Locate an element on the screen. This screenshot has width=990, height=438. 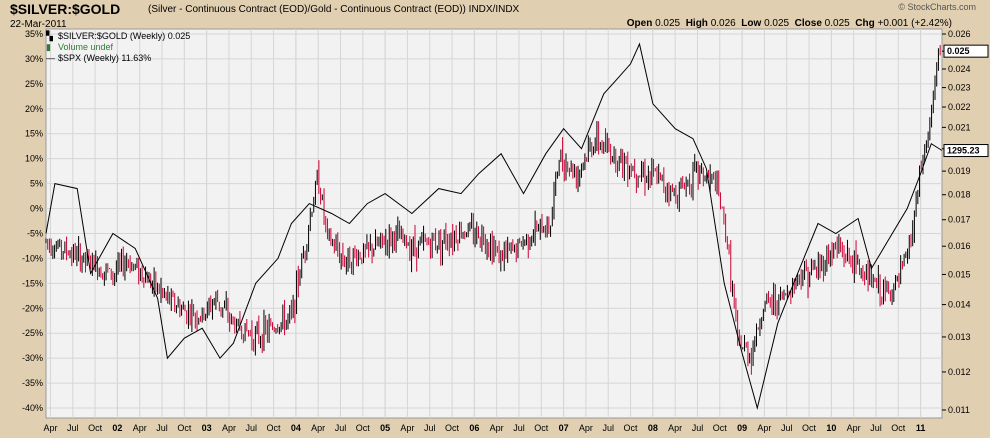
x-tick-label: 06 is located at coordinates (474, 428).